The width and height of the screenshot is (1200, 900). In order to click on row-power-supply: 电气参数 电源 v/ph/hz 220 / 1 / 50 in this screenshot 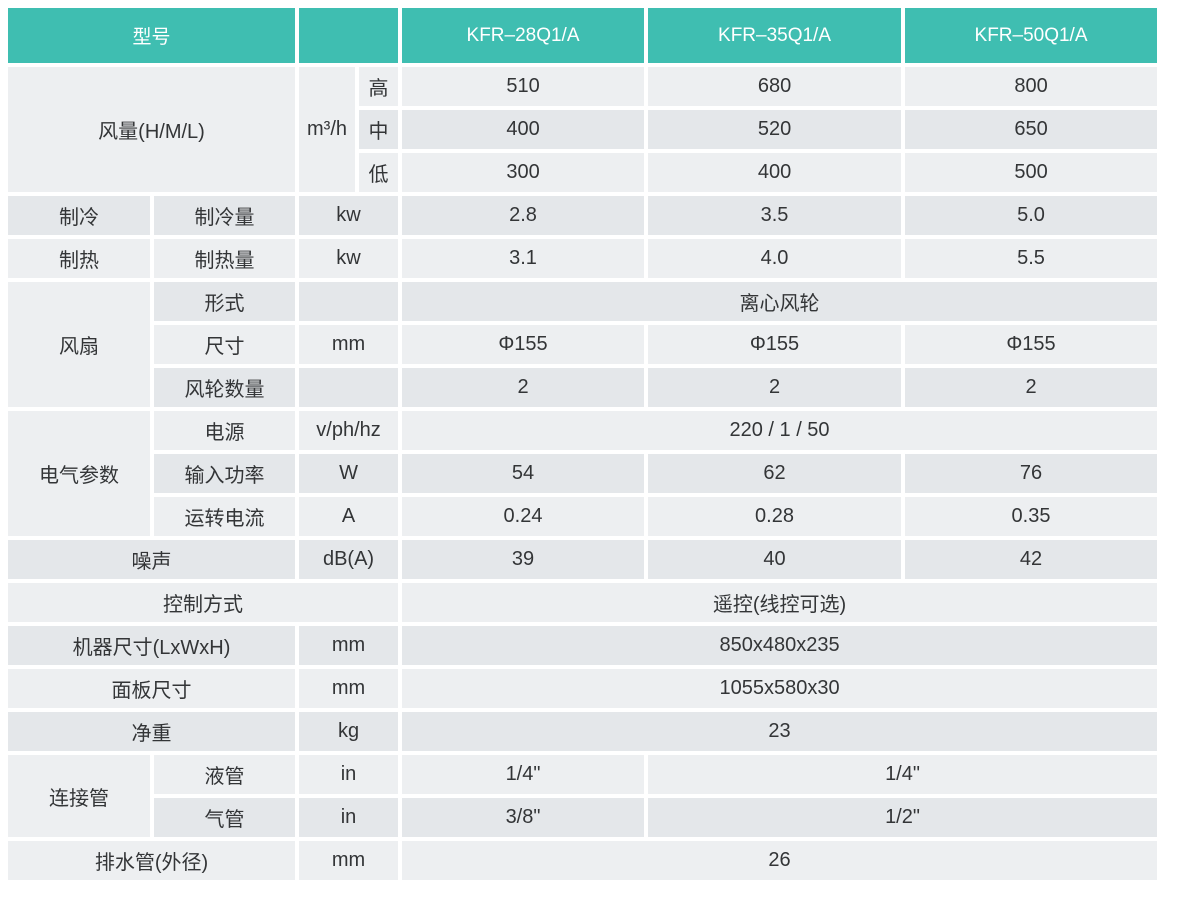, I will do `click(583, 473)`.